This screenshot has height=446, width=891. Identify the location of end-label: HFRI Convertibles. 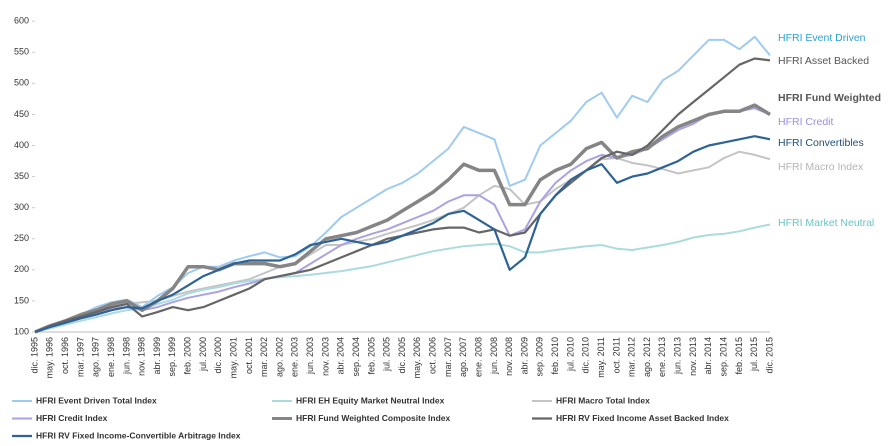
(821, 143).